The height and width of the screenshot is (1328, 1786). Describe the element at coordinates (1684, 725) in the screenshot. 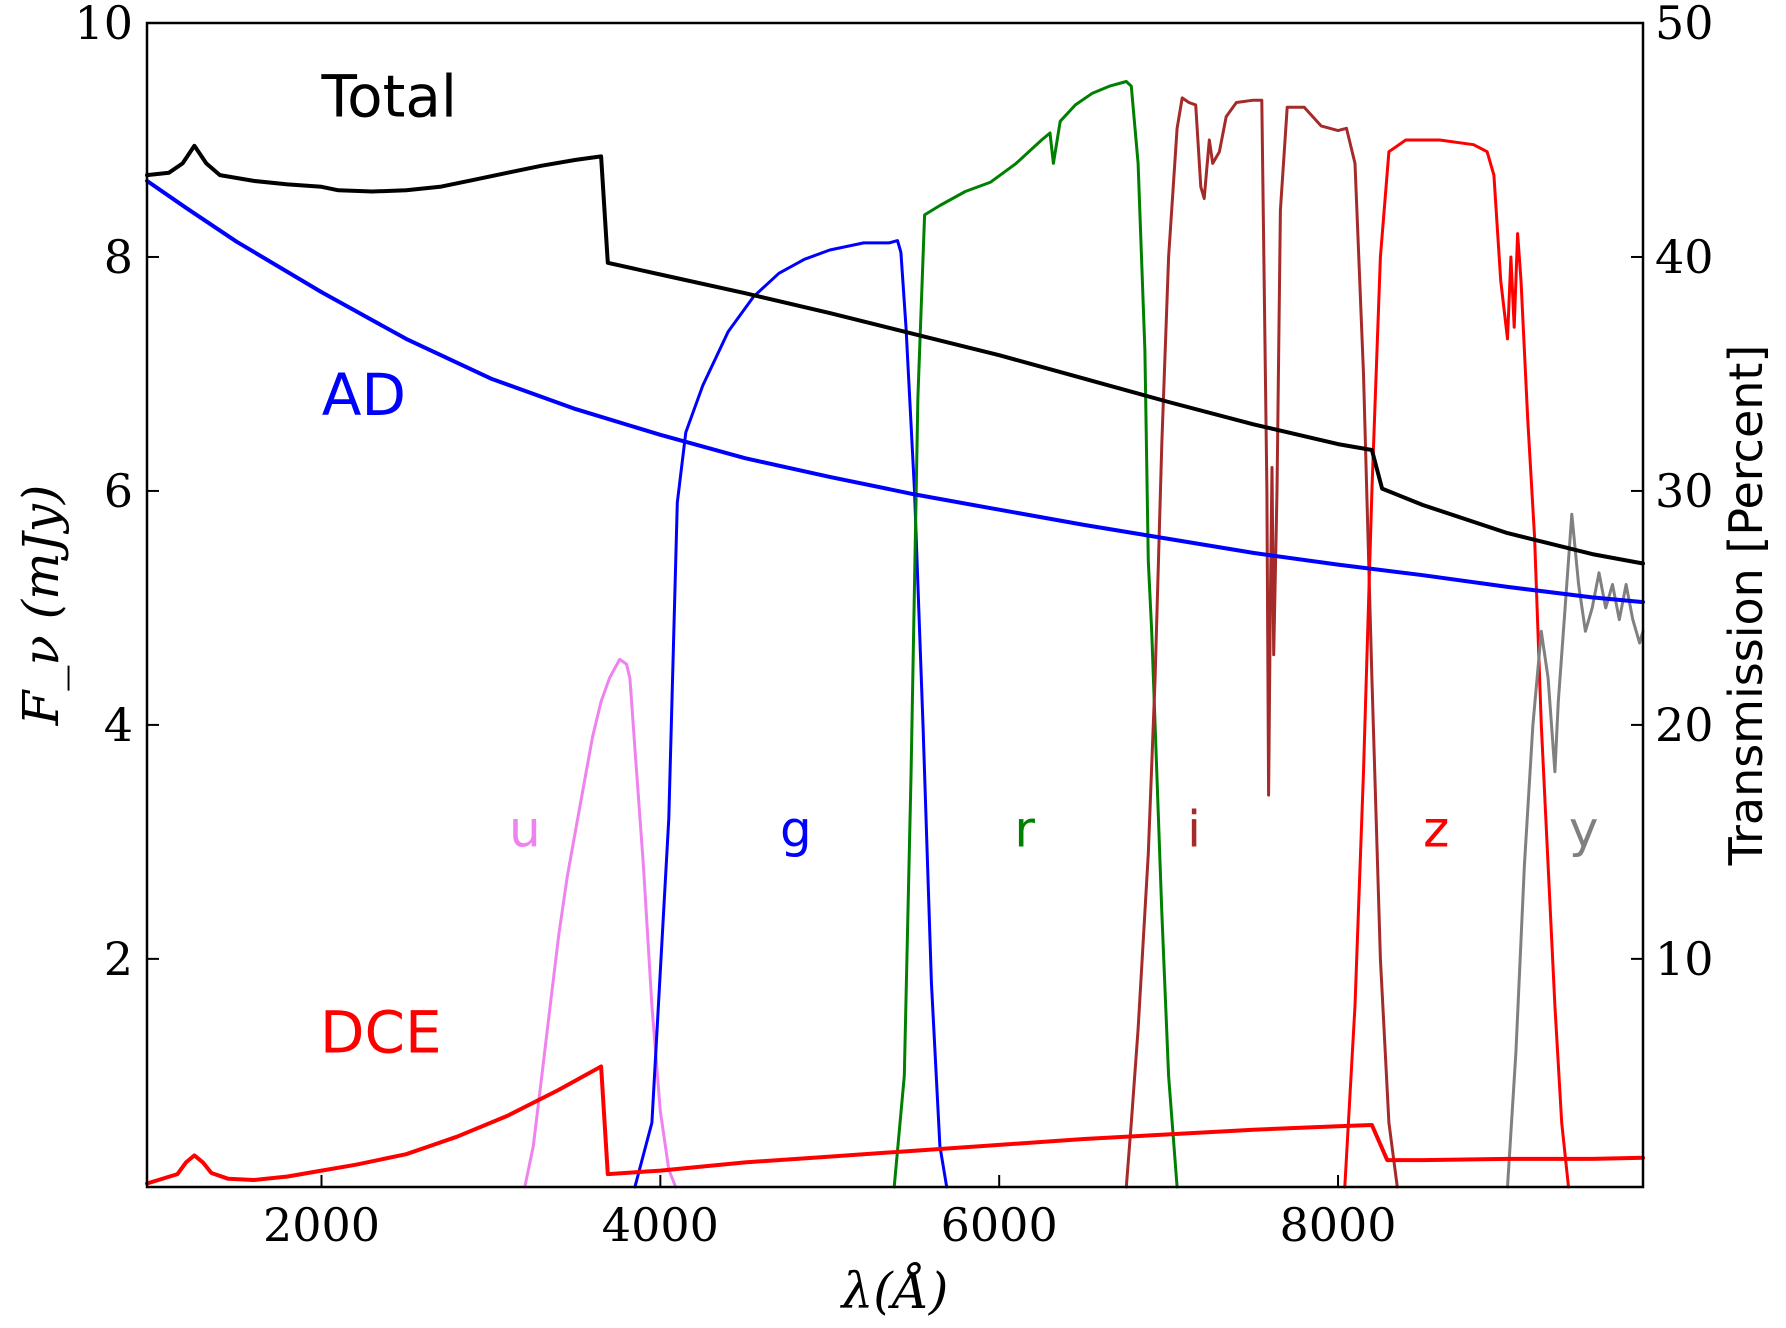

I see `y2-tick-label: 20` at that location.